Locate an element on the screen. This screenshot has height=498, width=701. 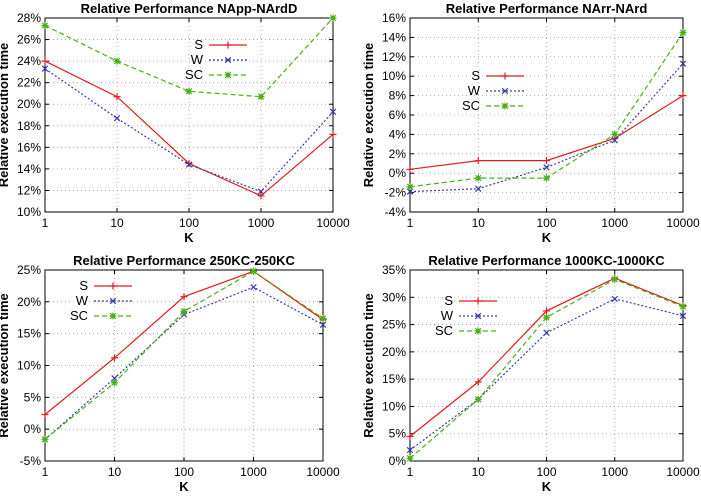
y-tick-label: -4% is located at coordinates (396, 212).